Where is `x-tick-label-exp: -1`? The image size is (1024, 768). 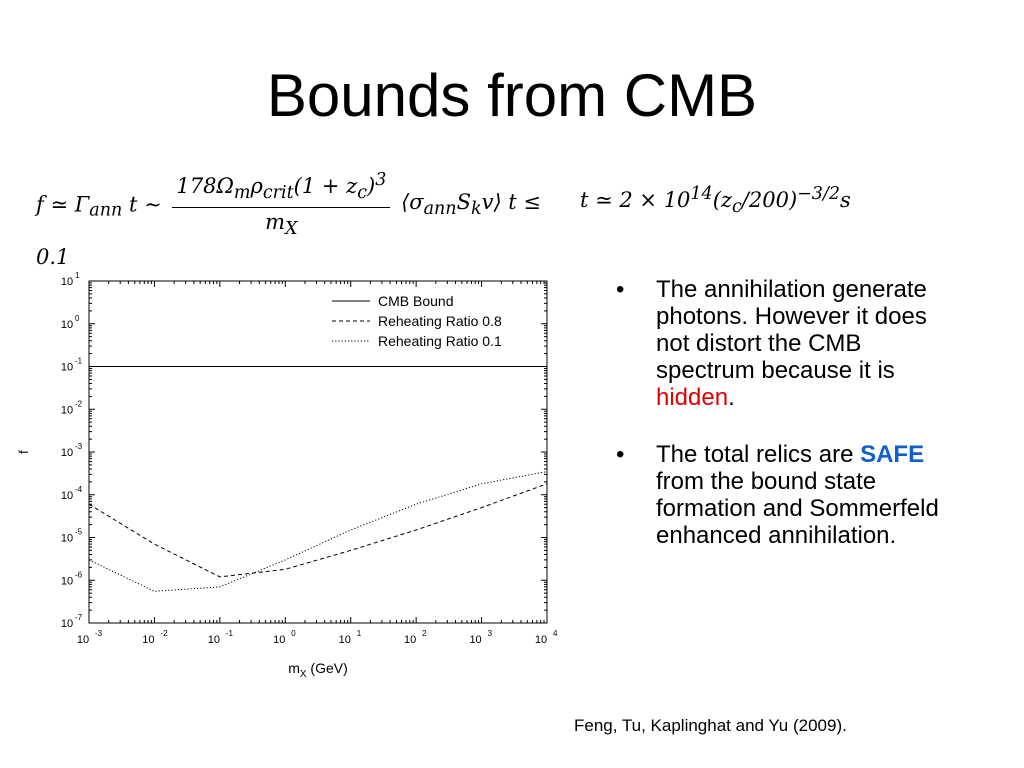 x-tick-label-exp: -1 is located at coordinates (230, 633).